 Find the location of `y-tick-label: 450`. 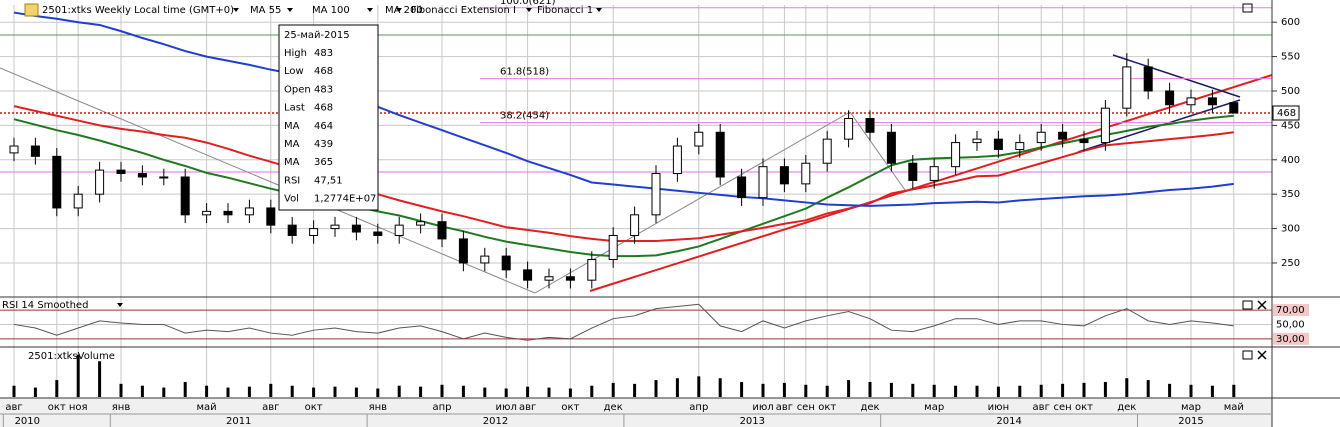

y-tick-label: 450 is located at coordinates (1290, 125).